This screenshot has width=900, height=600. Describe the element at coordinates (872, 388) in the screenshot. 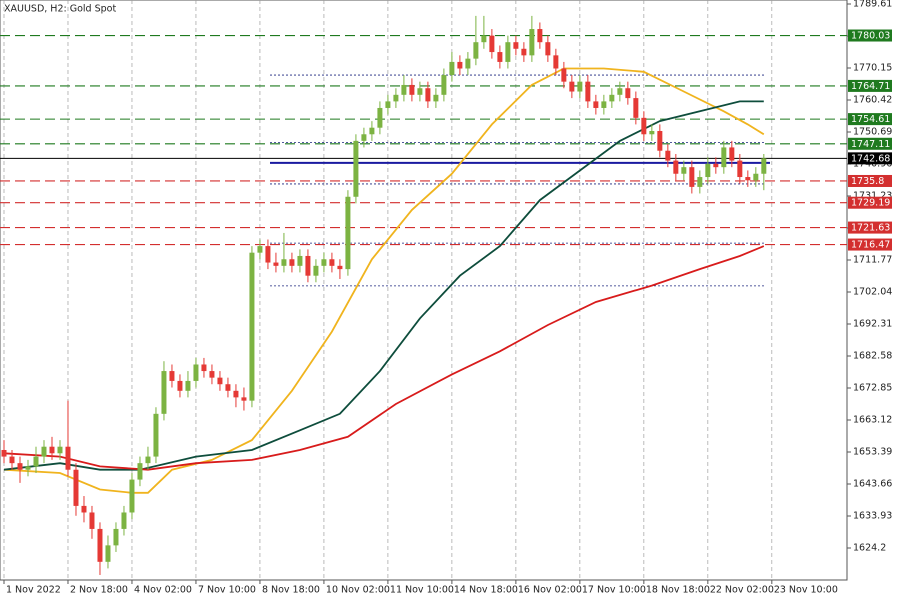

I see `y-tick-label: 1672.85` at that location.